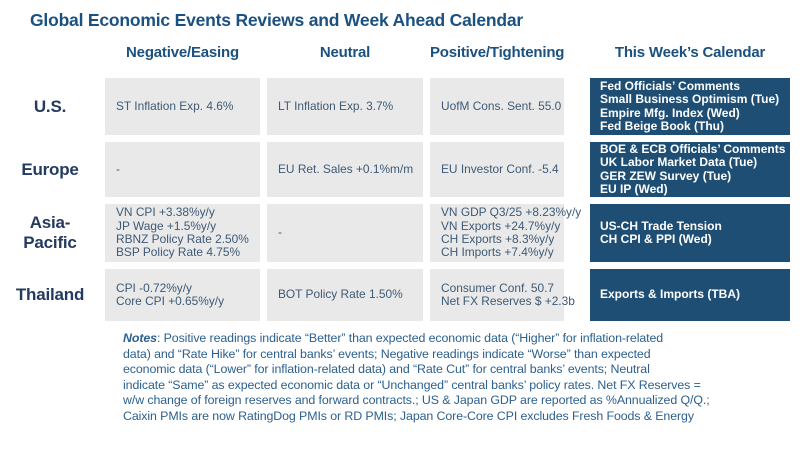 This screenshot has height=450, width=800. I want to click on region-label: Thailand, so click(50, 294).